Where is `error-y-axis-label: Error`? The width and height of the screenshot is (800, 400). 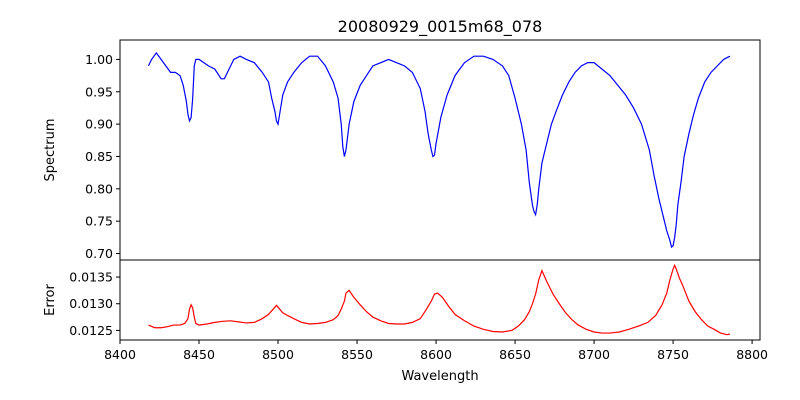
error-y-axis-label: Error is located at coordinates (50, 300).